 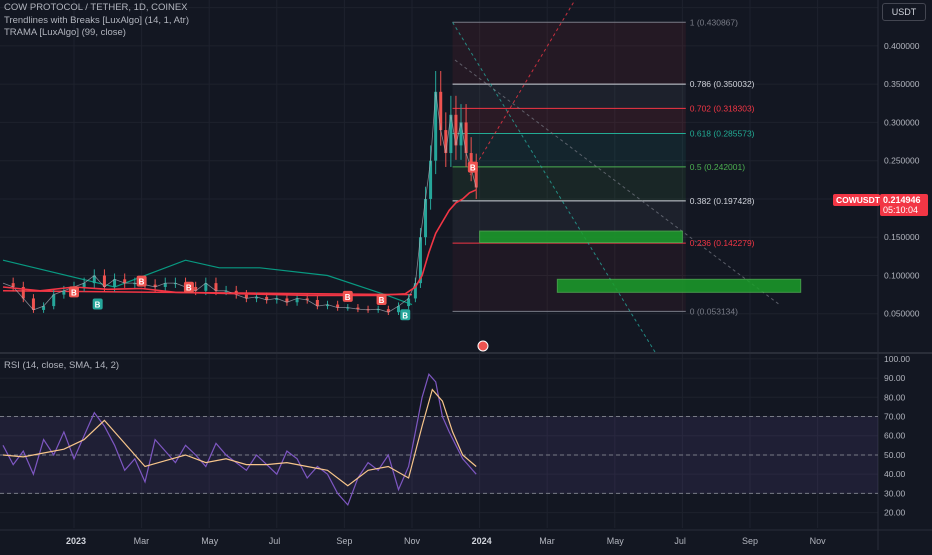 I want to click on rsi-legend: RSI (14, close, SMA, 14, 2), so click(x=62, y=365).